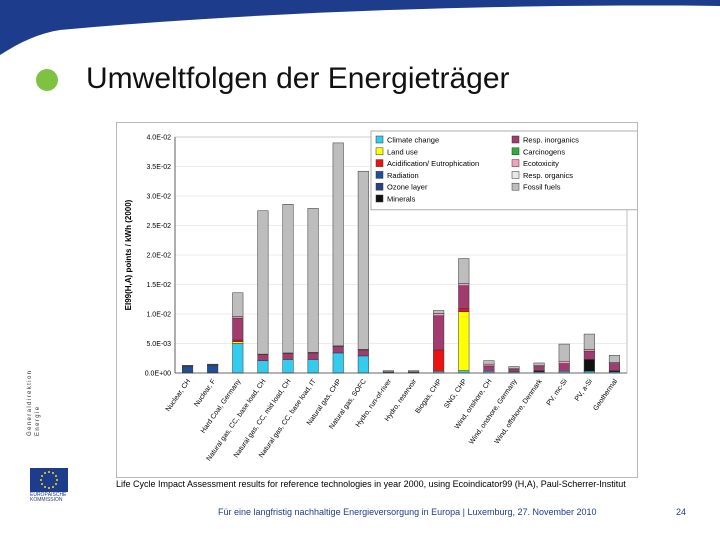 This screenshot has height=540, width=720. What do you see at coordinates (158, 285) in the screenshot?
I see `y-tick-label: 1.5E-02` at bounding box center [158, 285].